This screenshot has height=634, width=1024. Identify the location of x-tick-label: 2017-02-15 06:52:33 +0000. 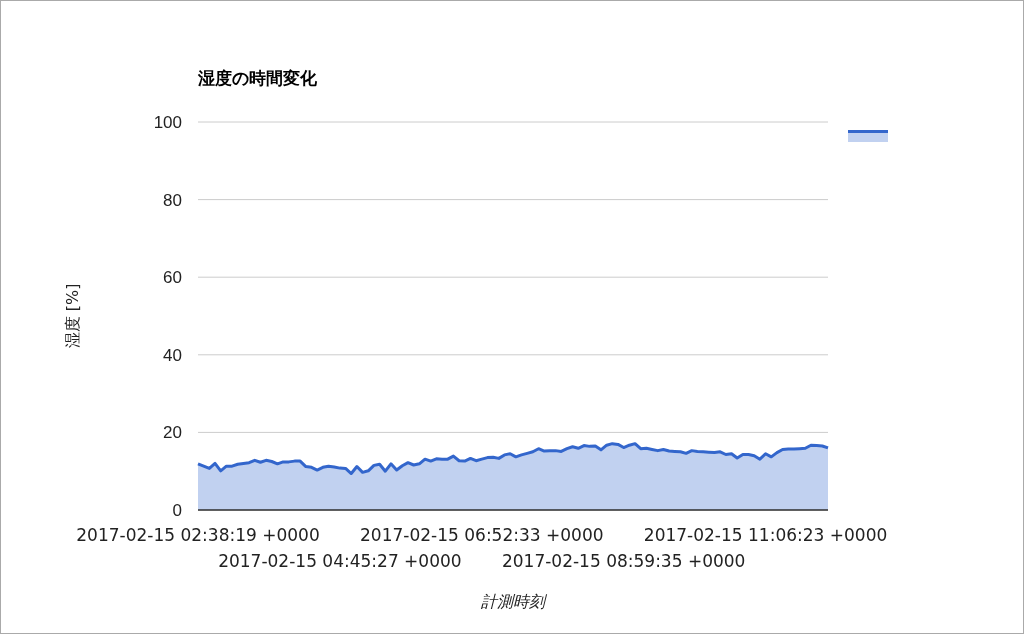
(482, 535).